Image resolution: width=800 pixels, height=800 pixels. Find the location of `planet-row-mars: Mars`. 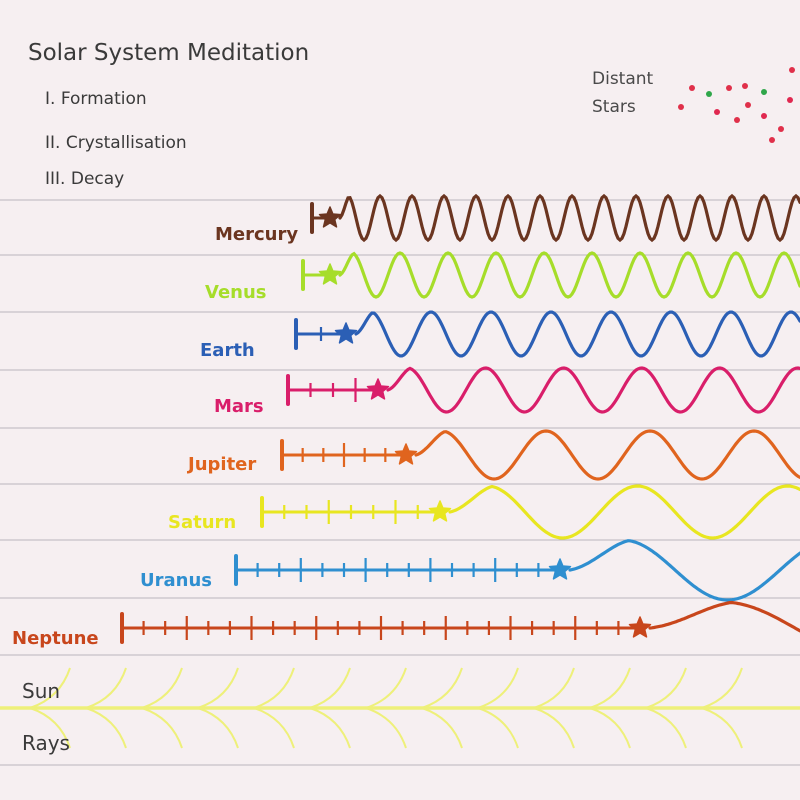

planet-row-mars: Mars is located at coordinates (507, 391).